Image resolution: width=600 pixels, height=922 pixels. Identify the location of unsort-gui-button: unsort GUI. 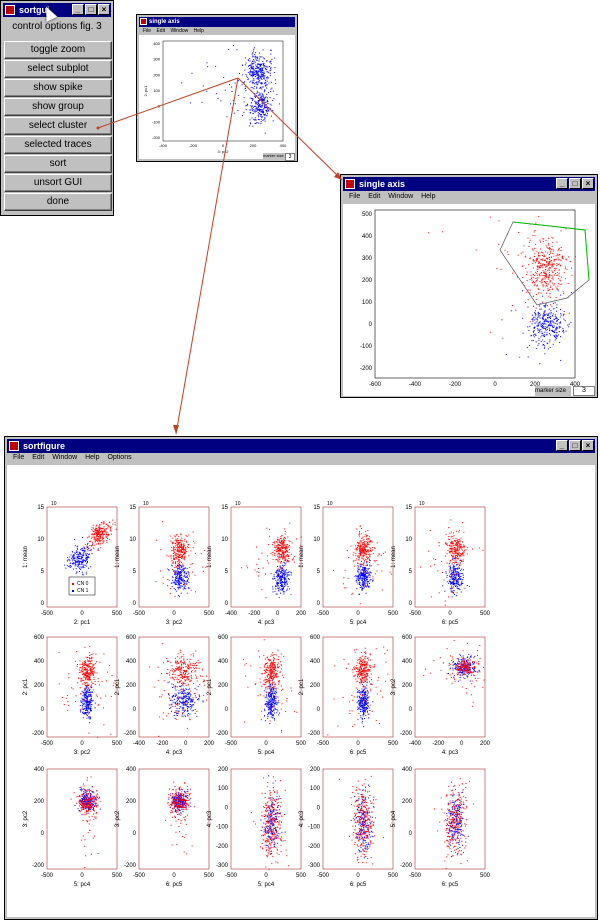
(58, 183).